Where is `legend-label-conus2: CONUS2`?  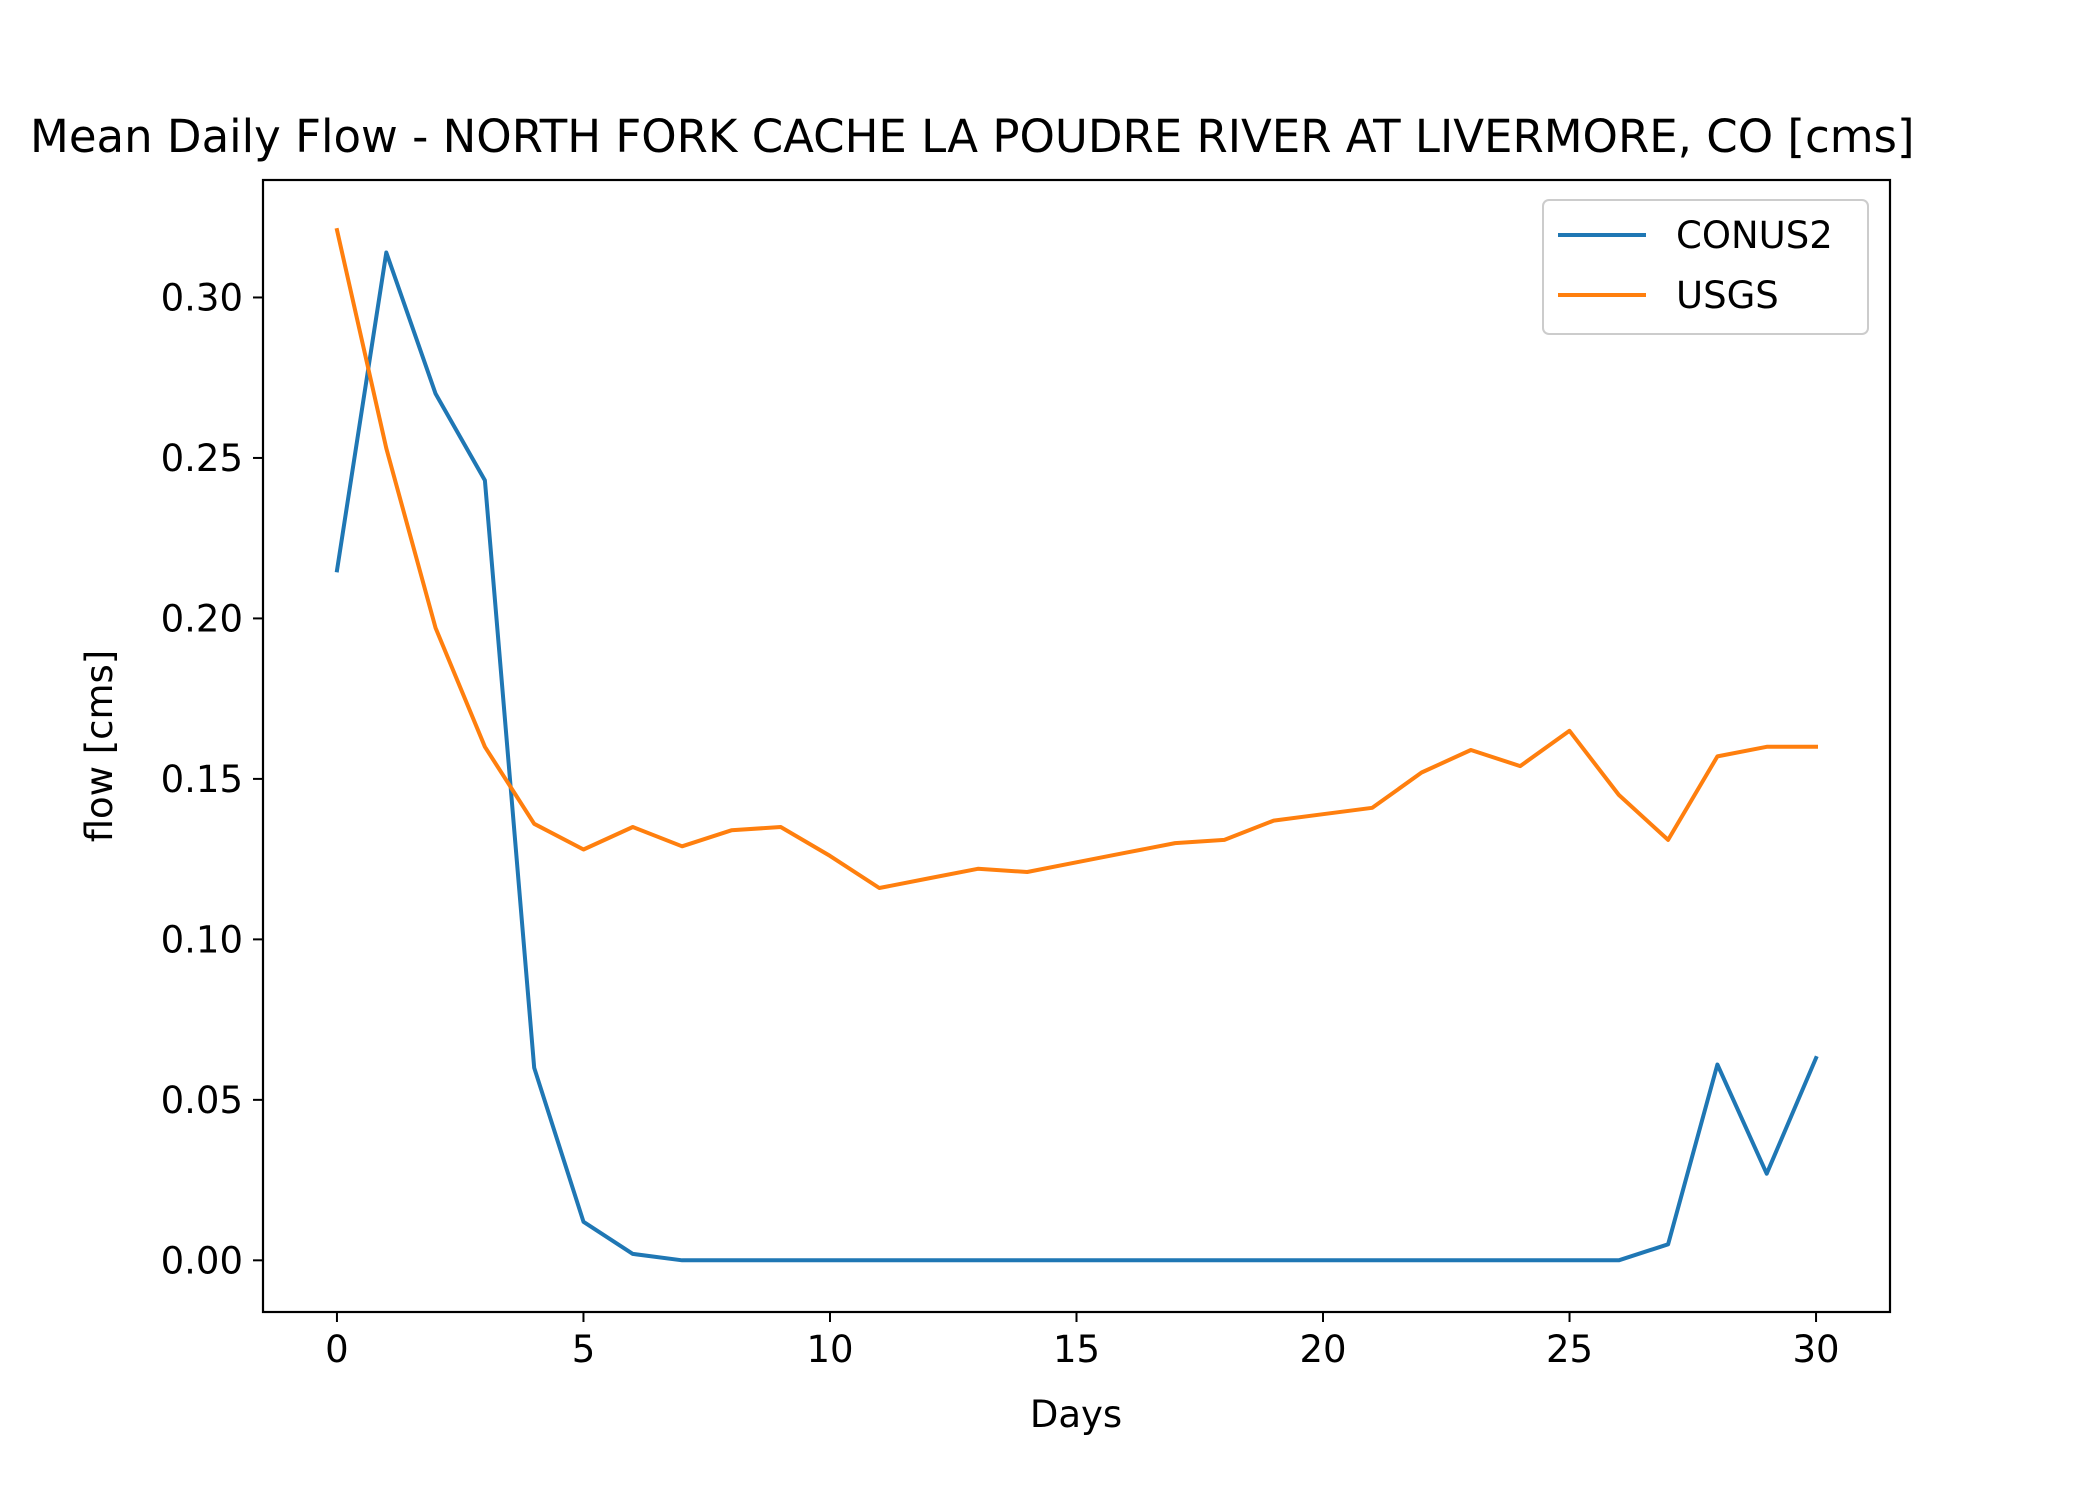
legend-label-conus2: CONUS2 is located at coordinates (1754, 235).